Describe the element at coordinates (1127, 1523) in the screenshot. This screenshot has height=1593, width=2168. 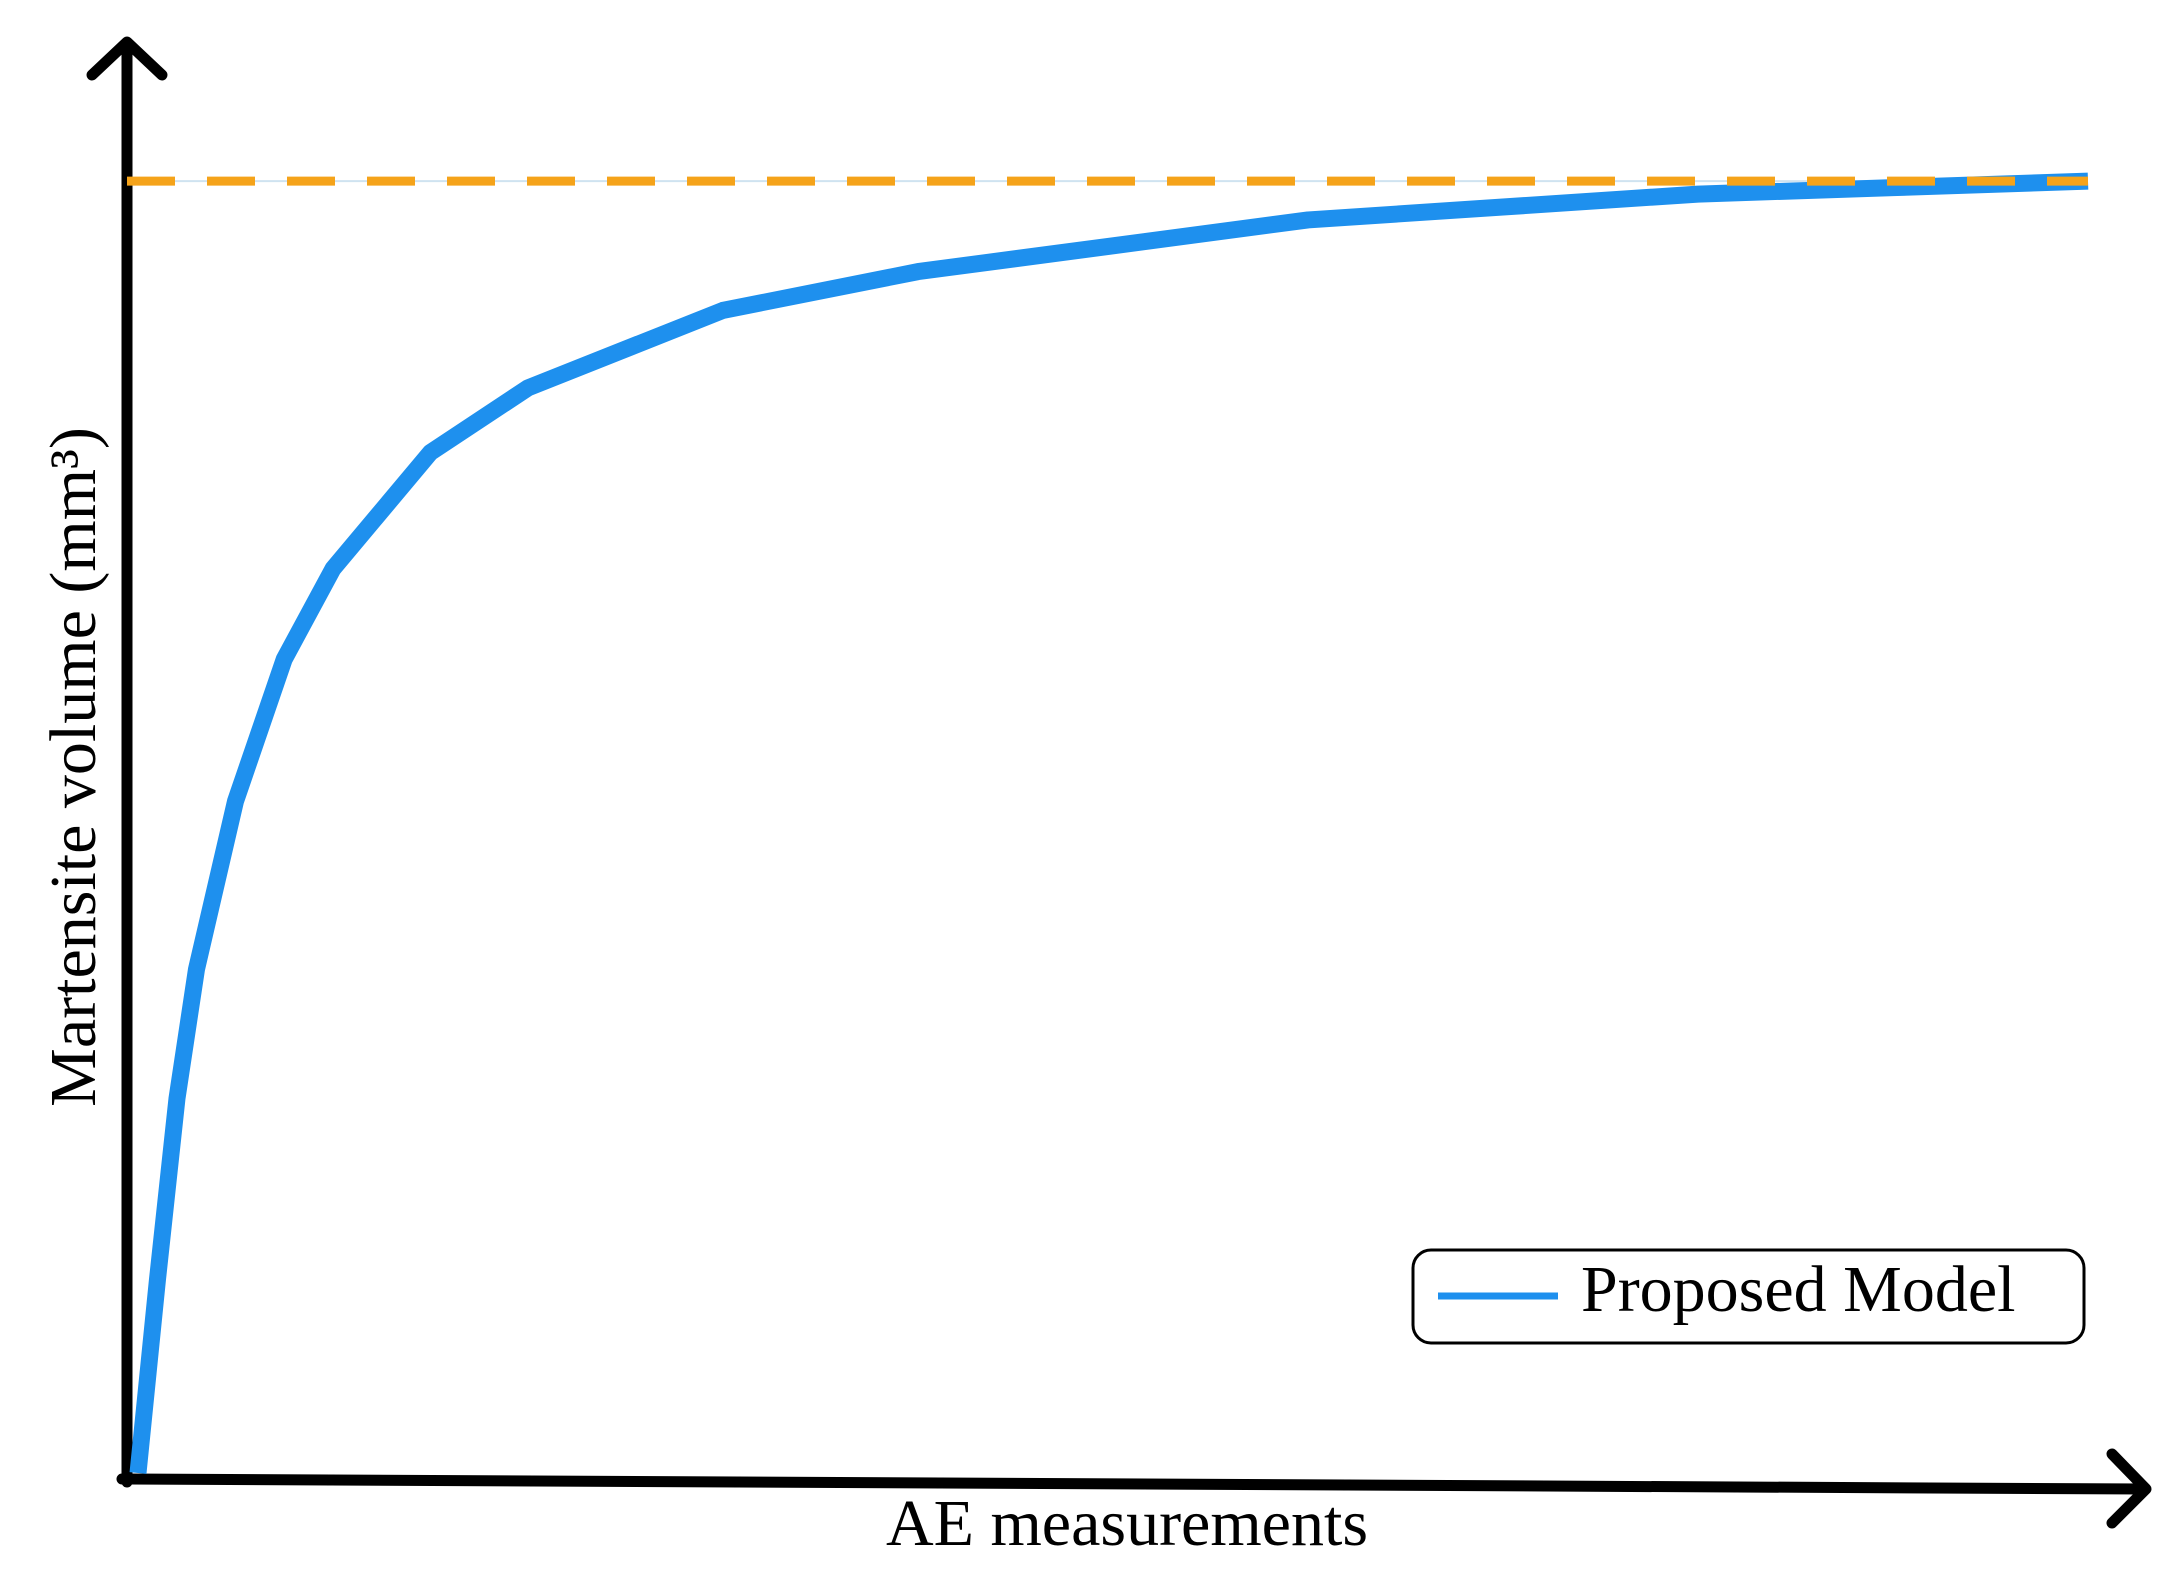
I see `x-axis-label: AE measurements` at that location.